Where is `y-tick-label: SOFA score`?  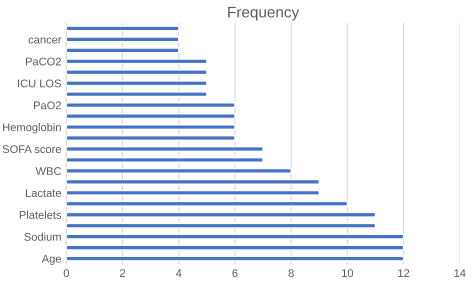
y-tick-label: SOFA score is located at coordinates (32, 149).